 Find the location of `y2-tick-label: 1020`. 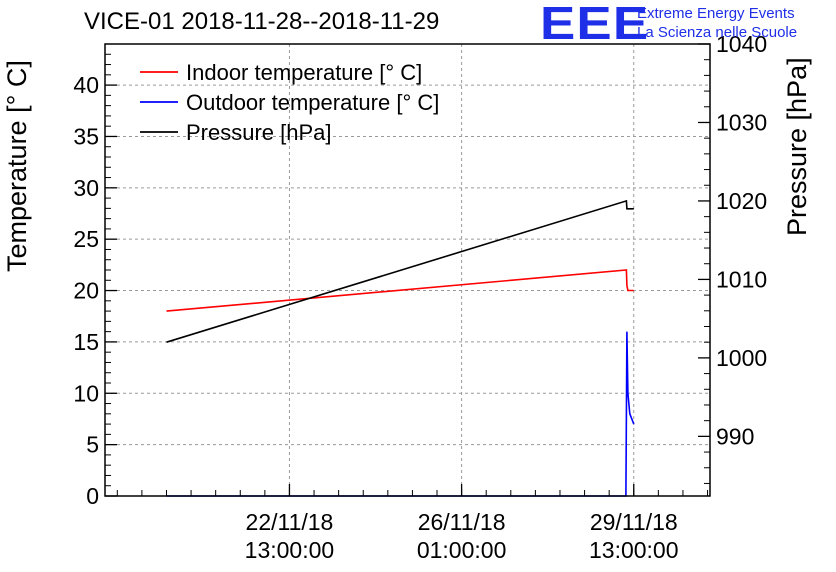

y2-tick-label: 1020 is located at coordinates (741, 201).